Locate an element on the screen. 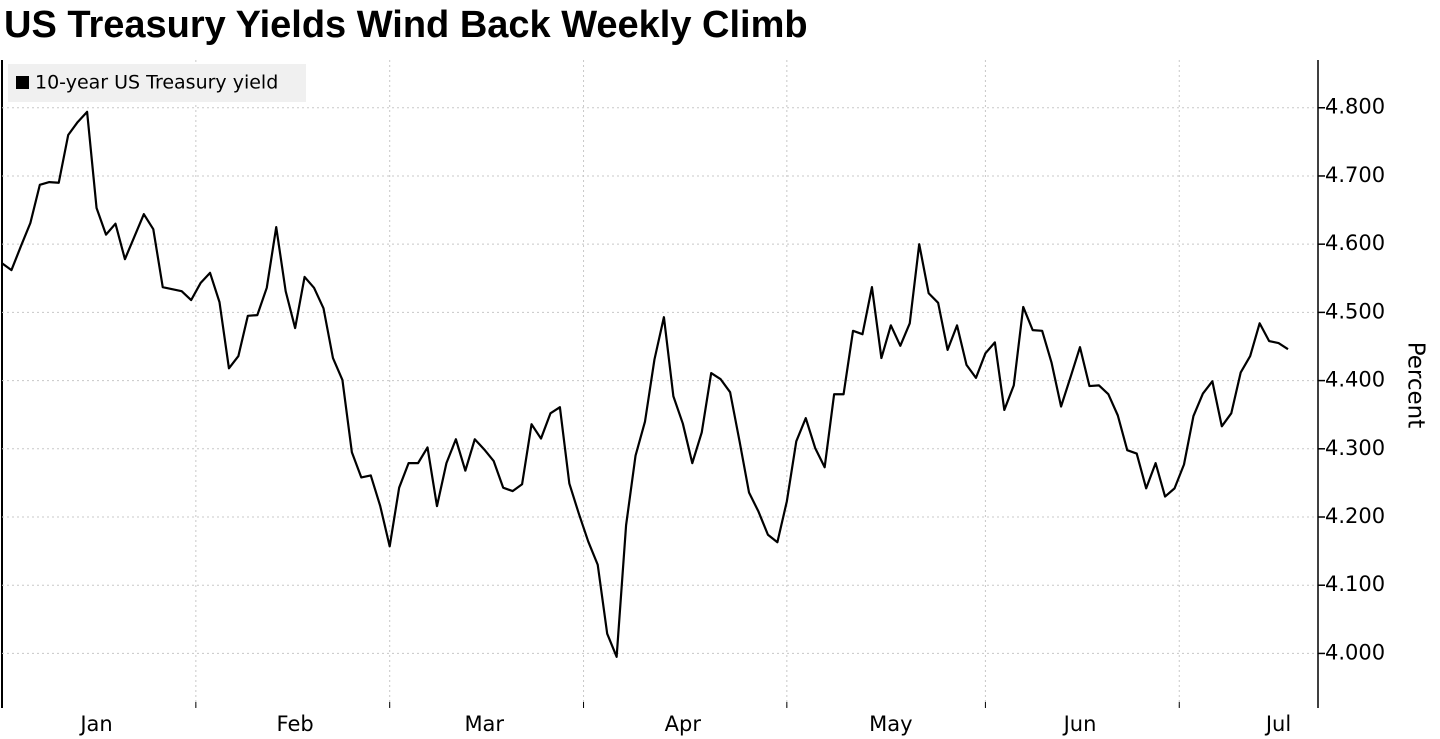 This screenshot has width=1440, height=739. x-tick-label: Feb is located at coordinates (295, 724).